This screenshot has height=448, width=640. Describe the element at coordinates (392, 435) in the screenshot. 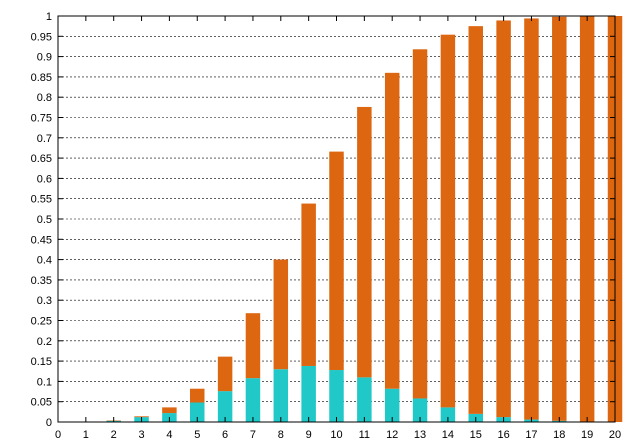

I see `x-tick-label: 12` at that location.